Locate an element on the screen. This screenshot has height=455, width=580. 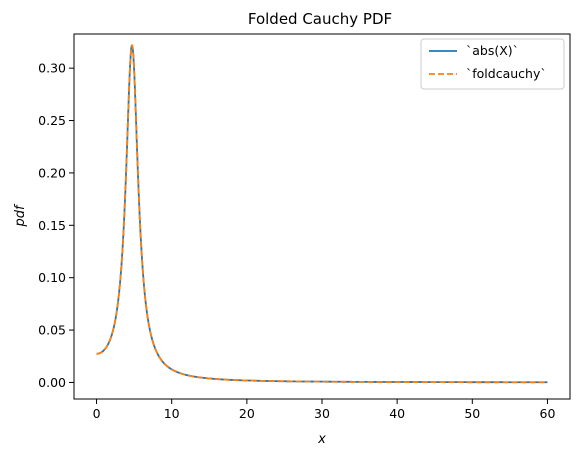
x-tick-label: 50 is located at coordinates (472, 413).